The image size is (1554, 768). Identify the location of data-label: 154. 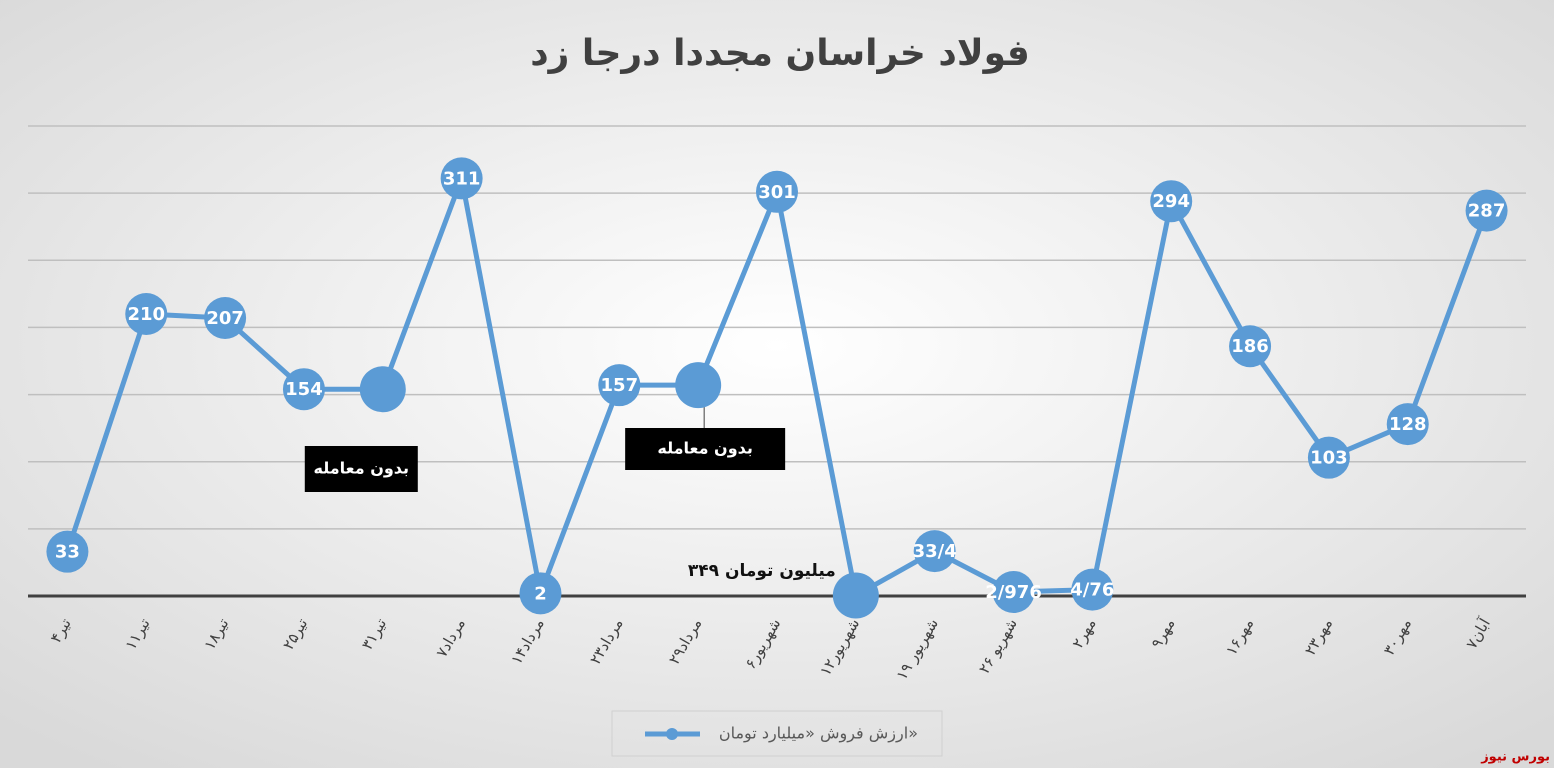
(304, 389).